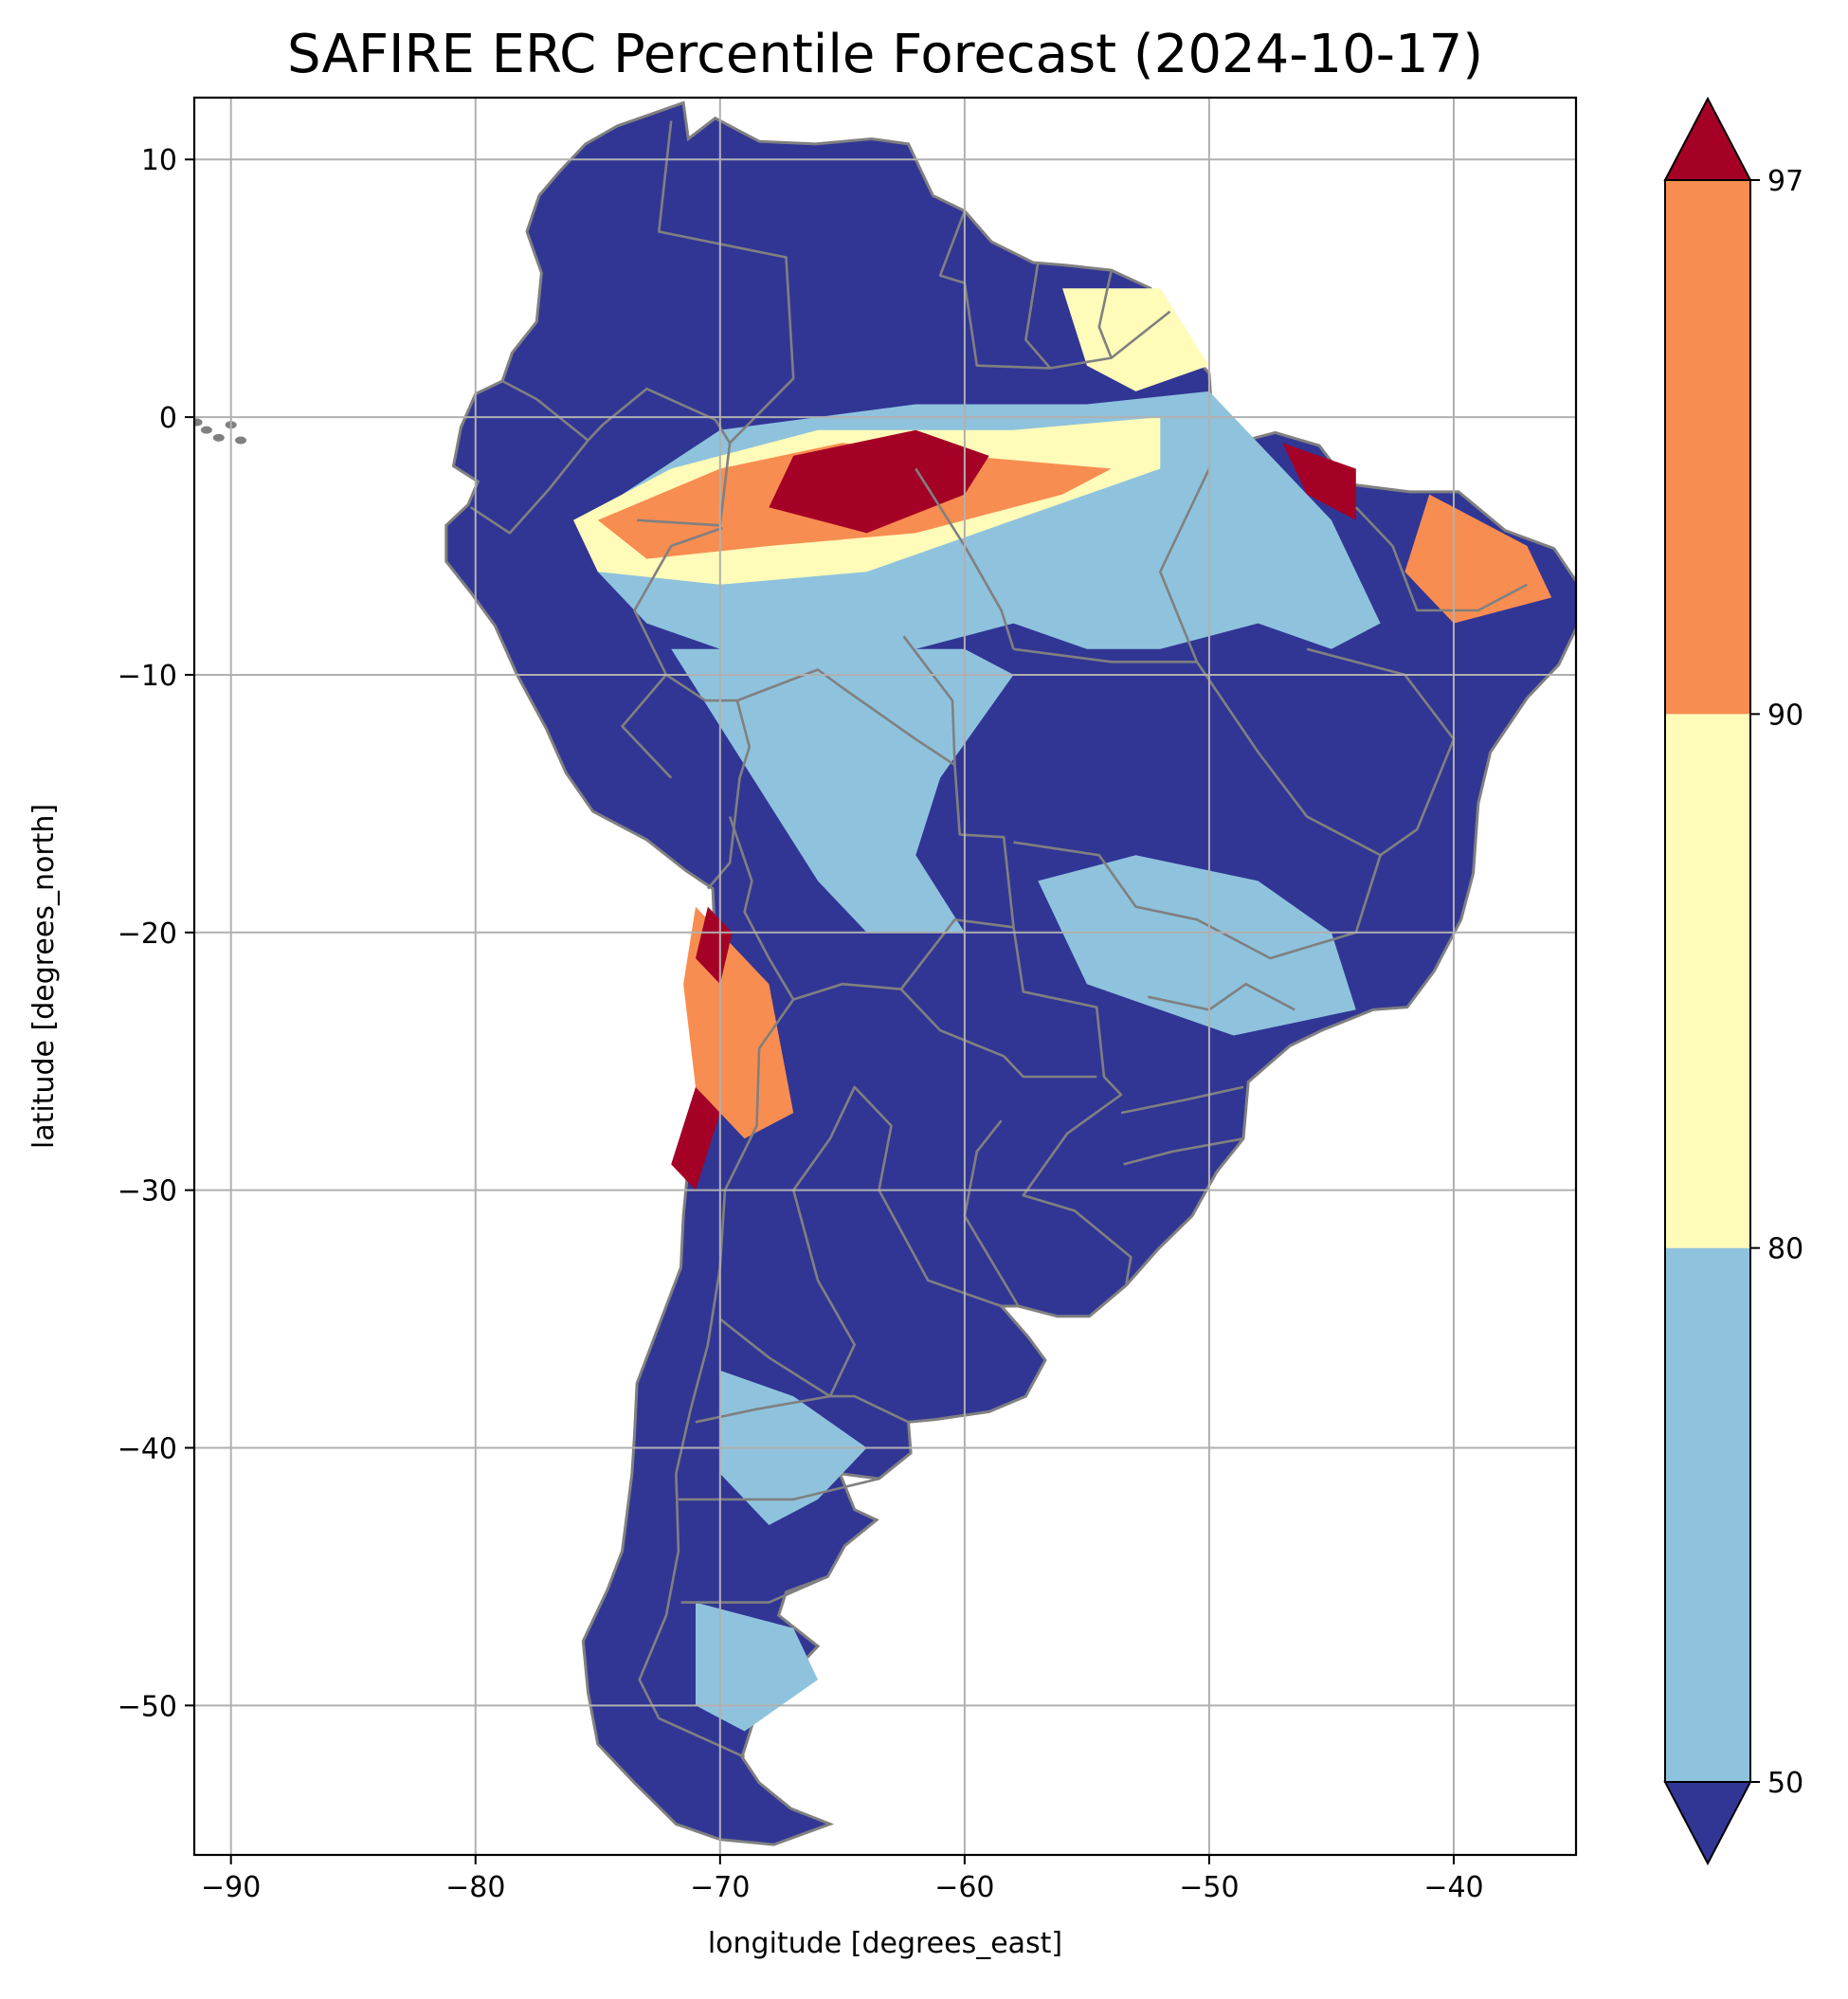 The image size is (1848, 1999). I want to click on colorbar-tick-label: 80, so click(1785, 1250).